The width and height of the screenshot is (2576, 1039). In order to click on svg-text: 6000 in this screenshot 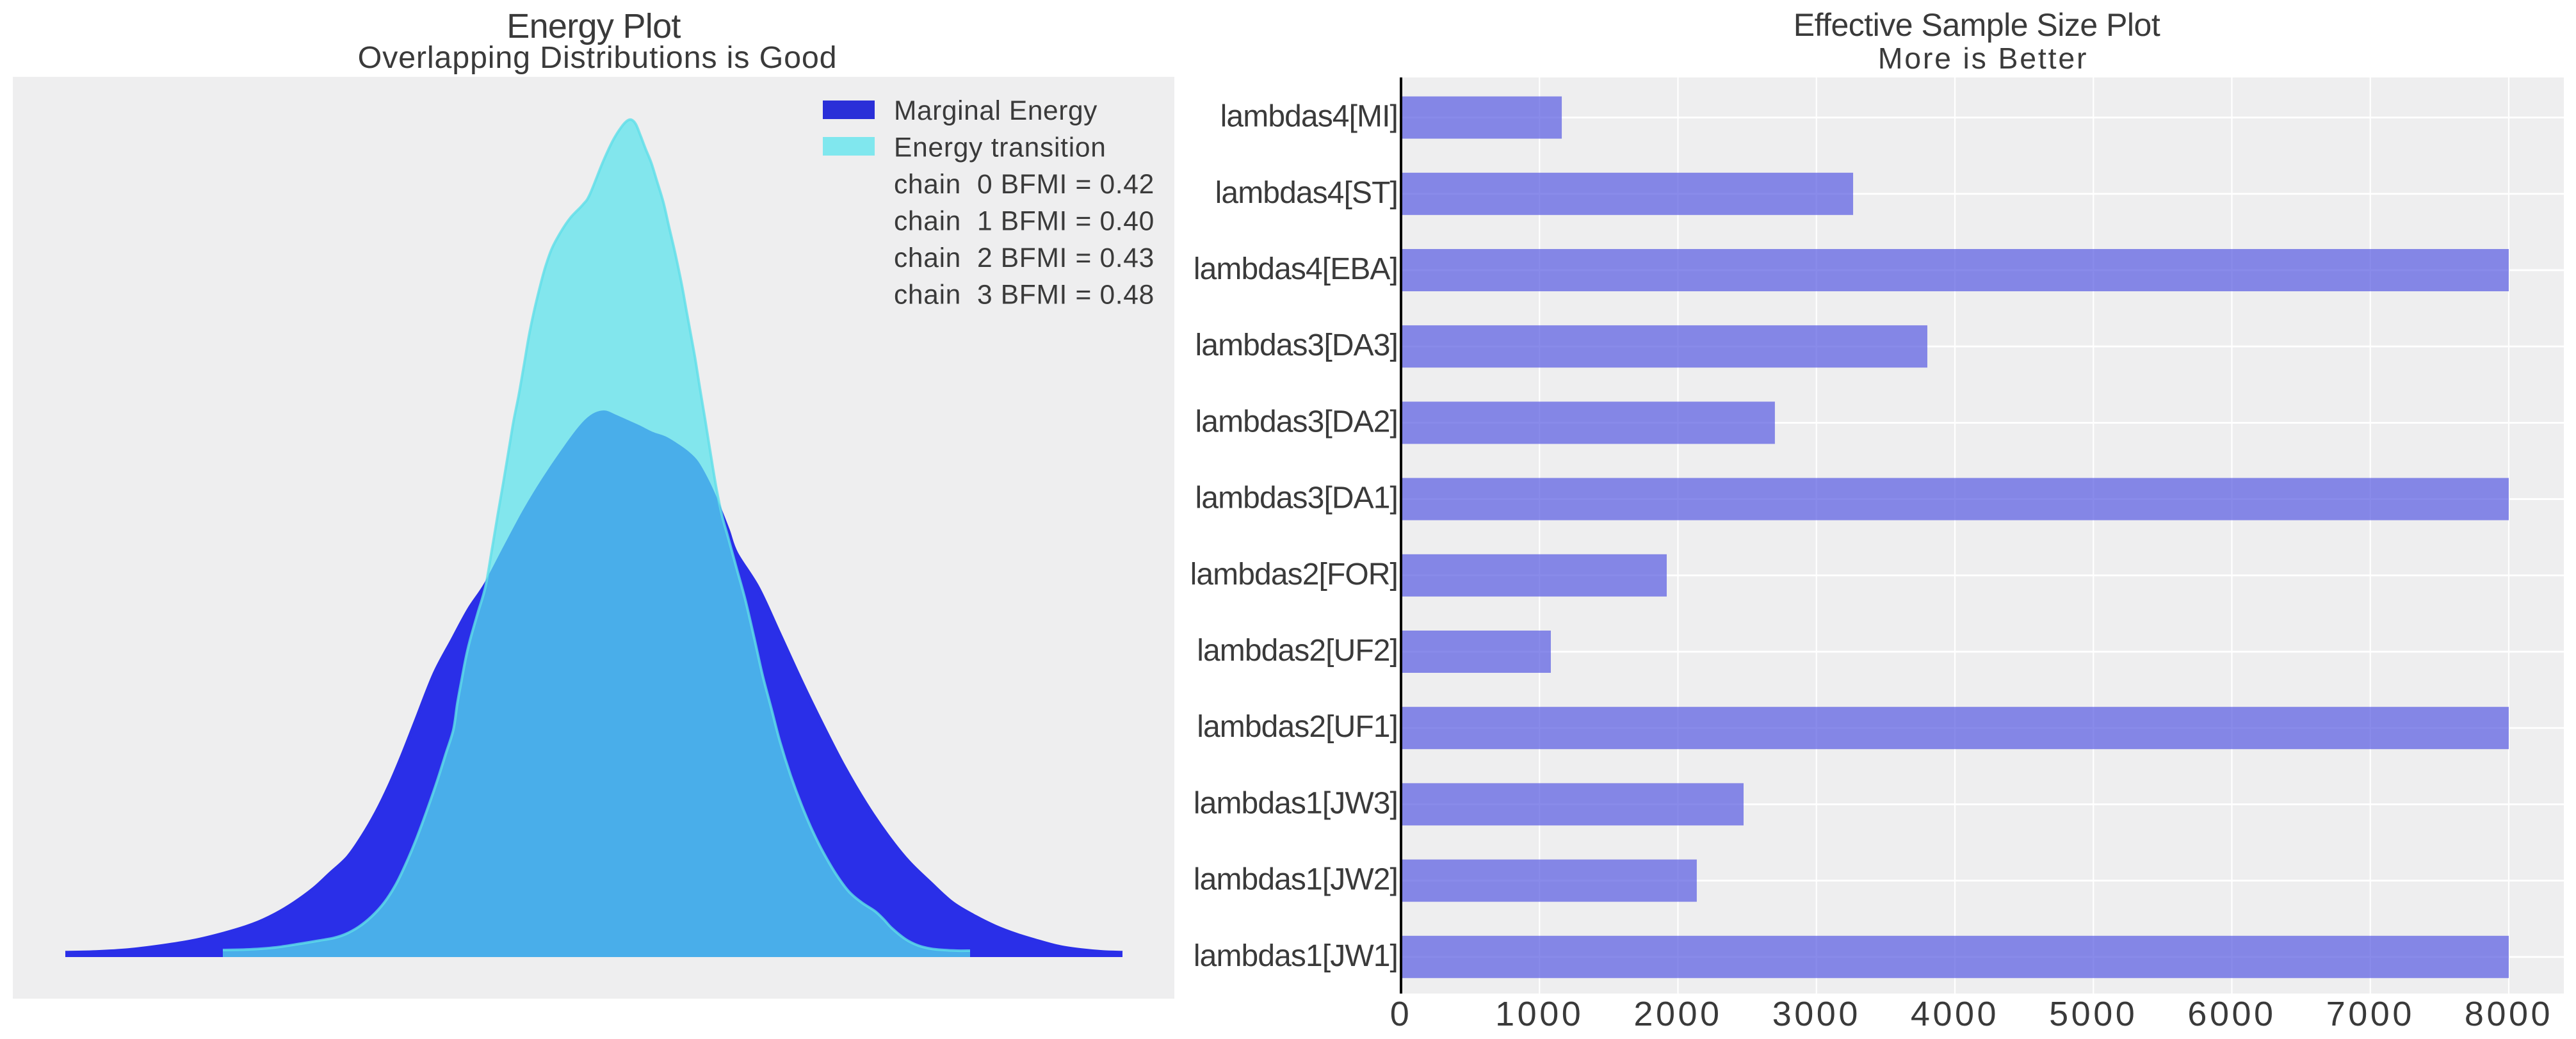, I will do `click(2231, 1014)`.